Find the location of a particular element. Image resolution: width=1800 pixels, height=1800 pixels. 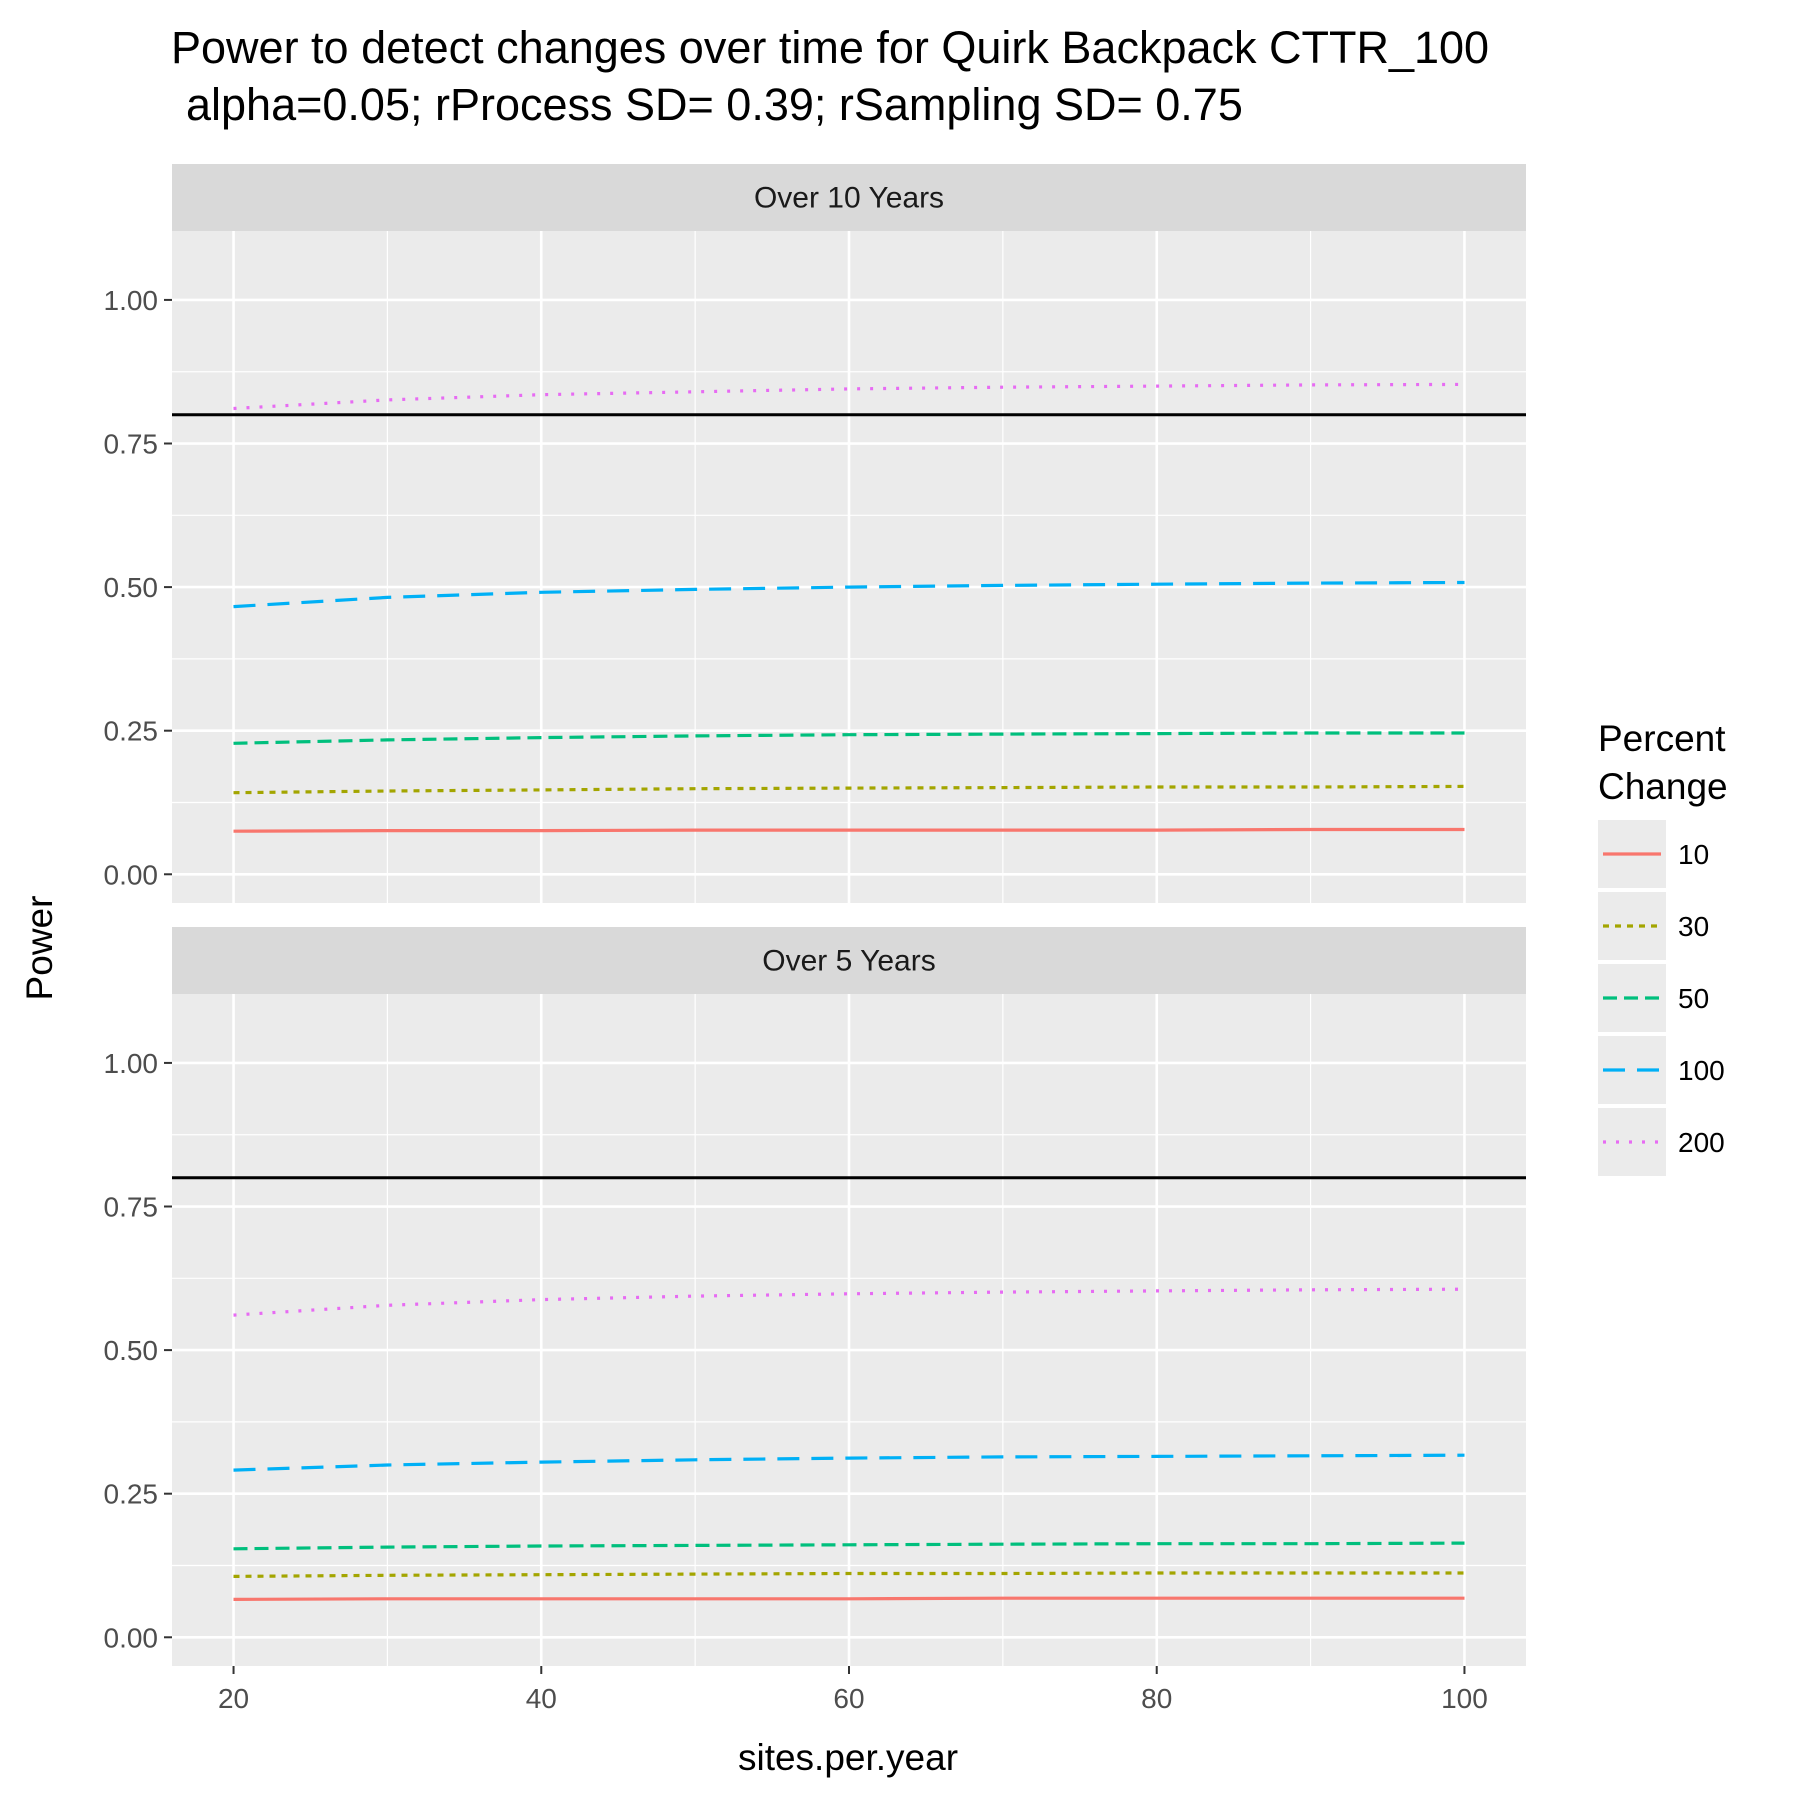

legend-item-10: 10 is located at coordinates (1653, 854).